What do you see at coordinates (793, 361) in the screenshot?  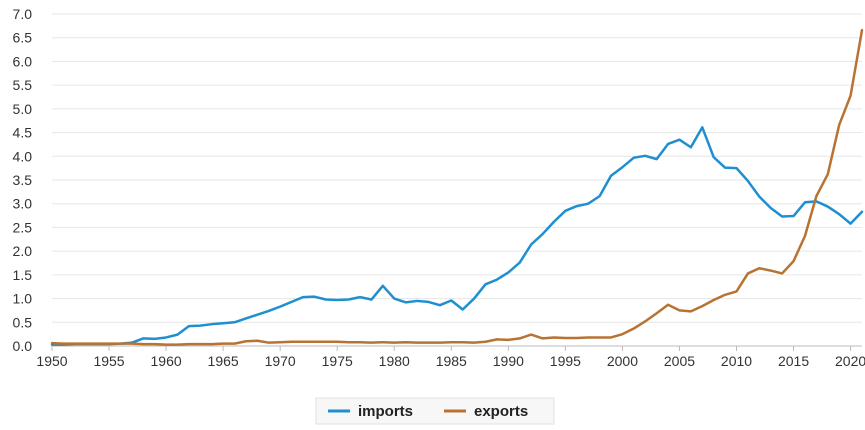 I see `x-tick-label: 2015` at bounding box center [793, 361].